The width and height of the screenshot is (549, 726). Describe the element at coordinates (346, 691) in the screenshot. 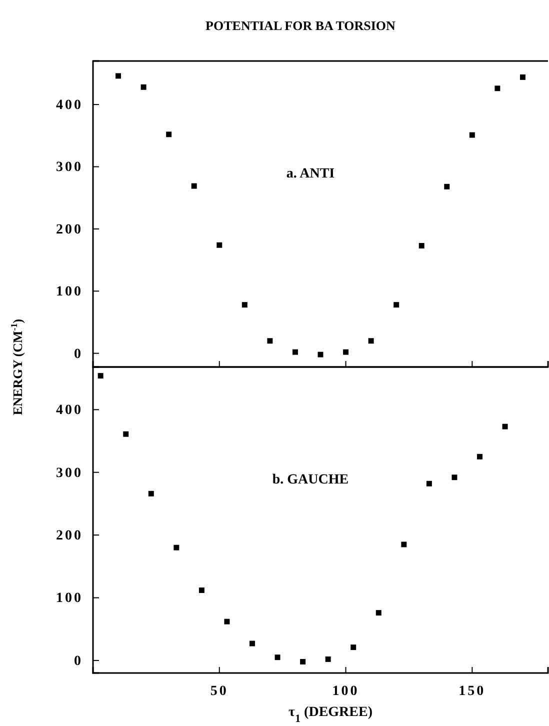

I see `x-tick-label: 100` at that location.